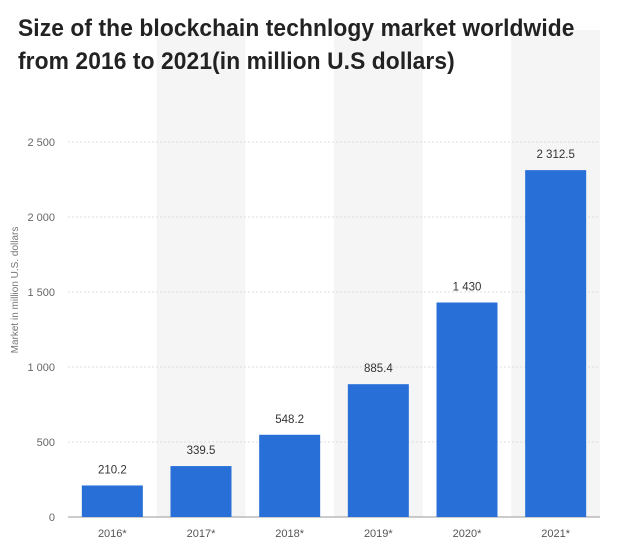  Describe the element at coordinates (555, 155) in the screenshot. I see `bar-value-label: 2 312.5` at that location.